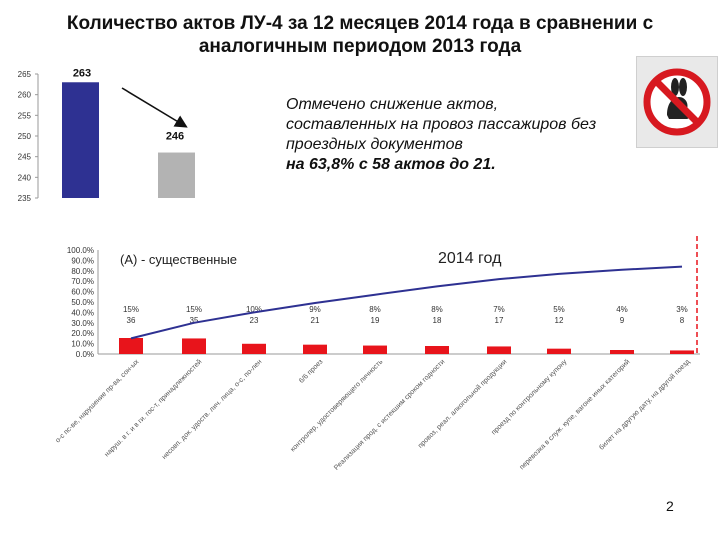  Describe the element at coordinates (375, 320) in the screenshot. I see `bar-count-label: 19` at that location.